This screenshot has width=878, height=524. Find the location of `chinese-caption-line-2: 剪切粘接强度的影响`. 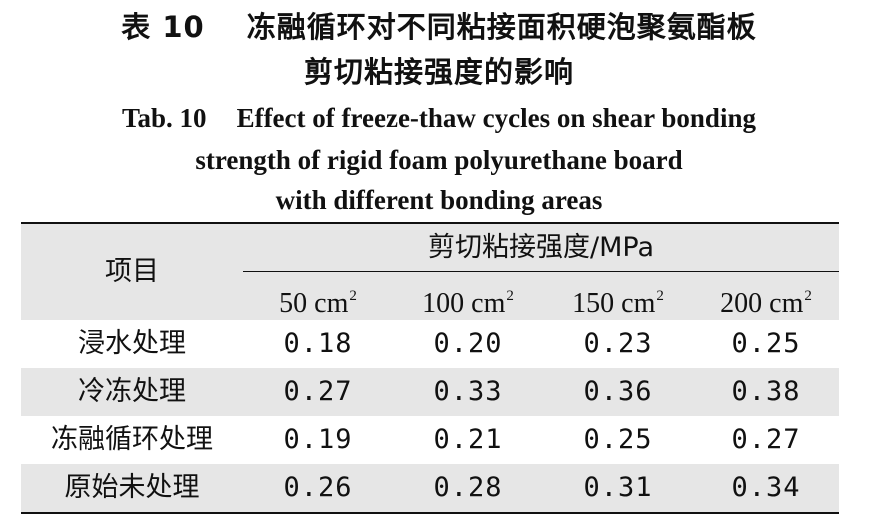

chinese-caption-line-2: 剪切粘接强度的影响 is located at coordinates (438, 72).